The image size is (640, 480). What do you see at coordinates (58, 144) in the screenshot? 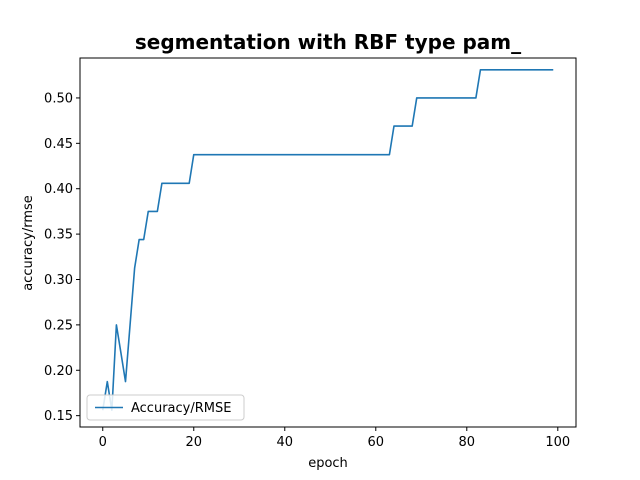
I see `y-tick-label: 0.45` at bounding box center [58, 144].